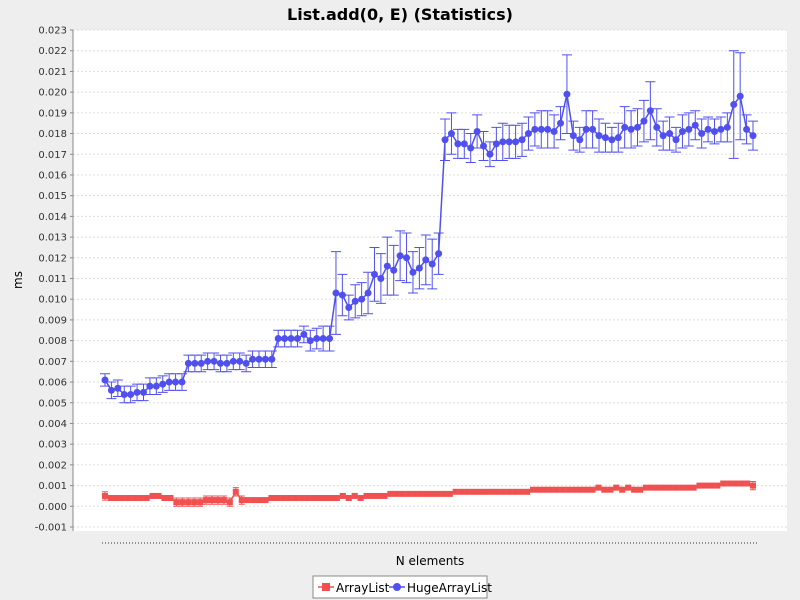 The height and width of the screenshot is (600, 800). Describe the element at coordinates (52, 196) in the screenshot. I see `y-tick-label: 0.015` at that location.